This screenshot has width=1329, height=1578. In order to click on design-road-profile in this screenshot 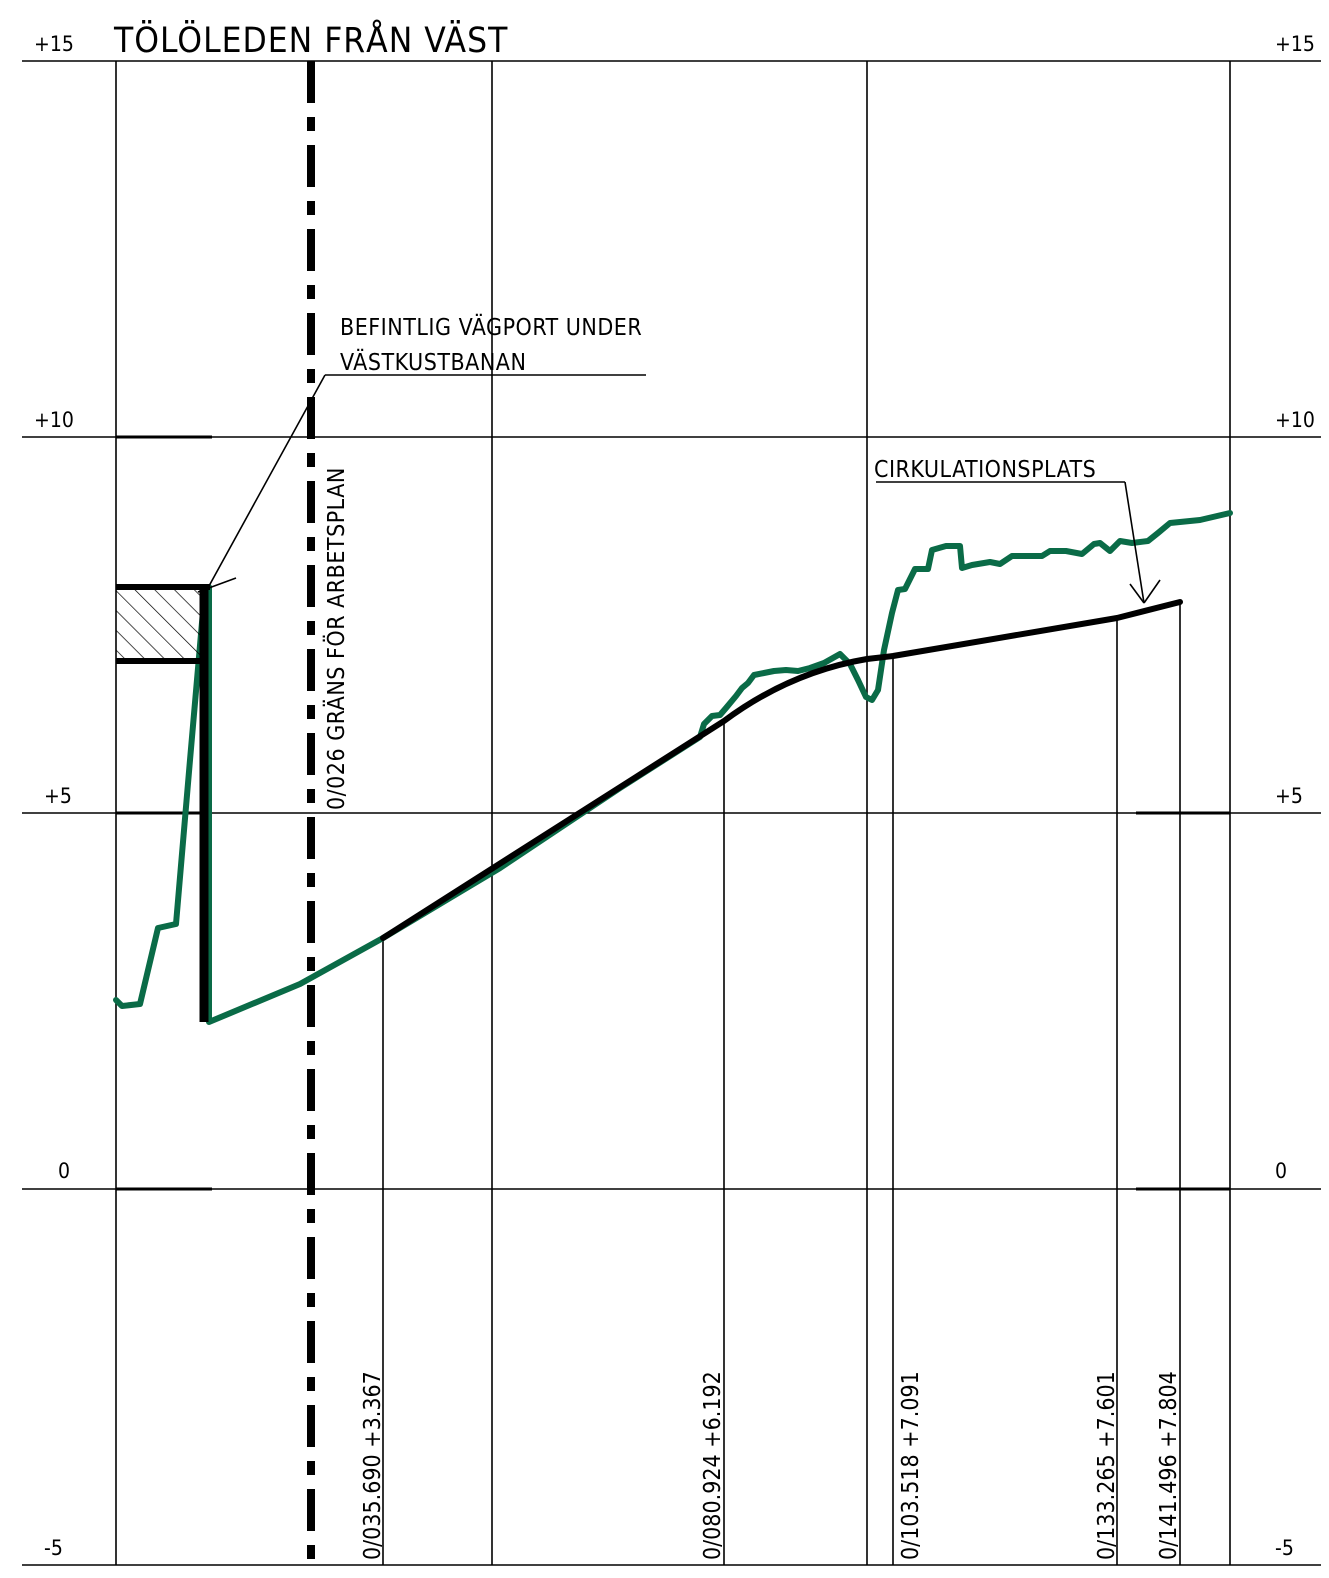, I will do `click(781, 770)`.